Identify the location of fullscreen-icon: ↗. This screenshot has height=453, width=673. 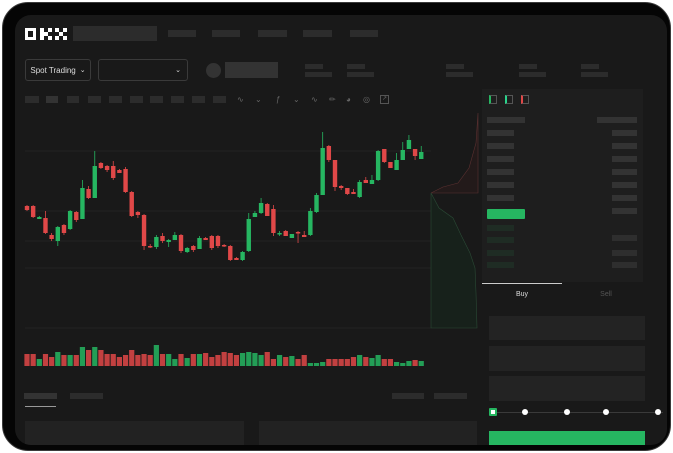
(384, 99).